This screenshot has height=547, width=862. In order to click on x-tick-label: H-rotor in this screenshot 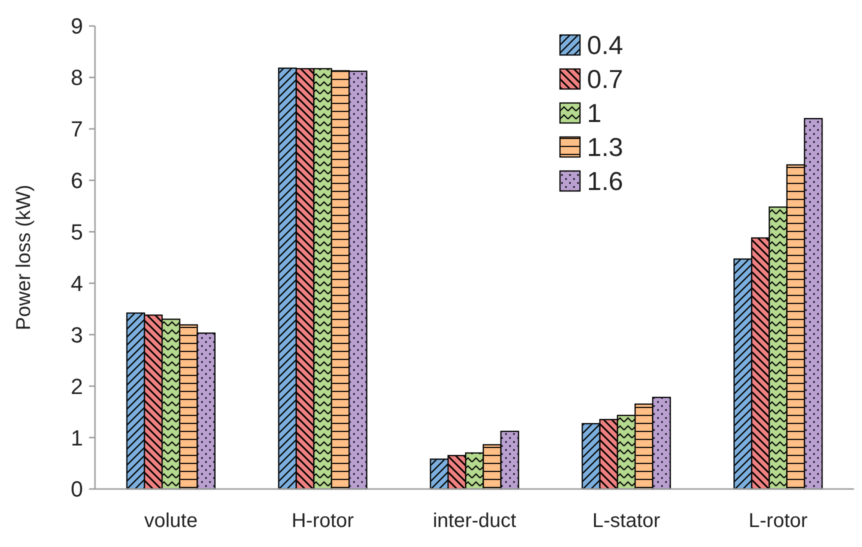, I will do `click(323, 521)`.